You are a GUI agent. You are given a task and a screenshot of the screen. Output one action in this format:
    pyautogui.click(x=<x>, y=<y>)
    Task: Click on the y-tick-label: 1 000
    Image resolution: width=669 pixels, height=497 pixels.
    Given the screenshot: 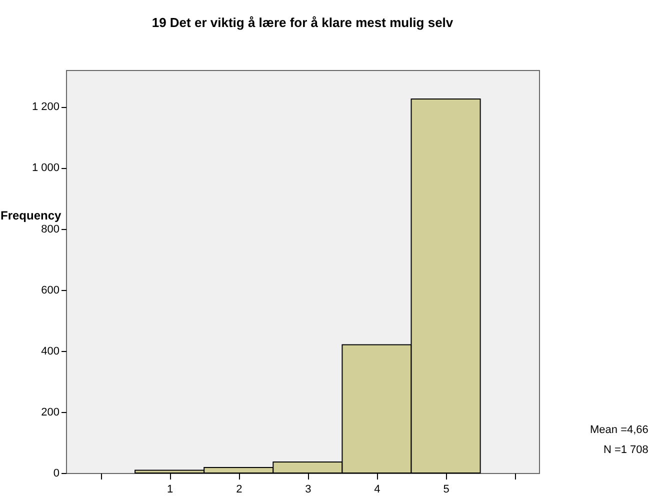 What is the action you would take?
    pyautogui.click(x=46, y=168)
    